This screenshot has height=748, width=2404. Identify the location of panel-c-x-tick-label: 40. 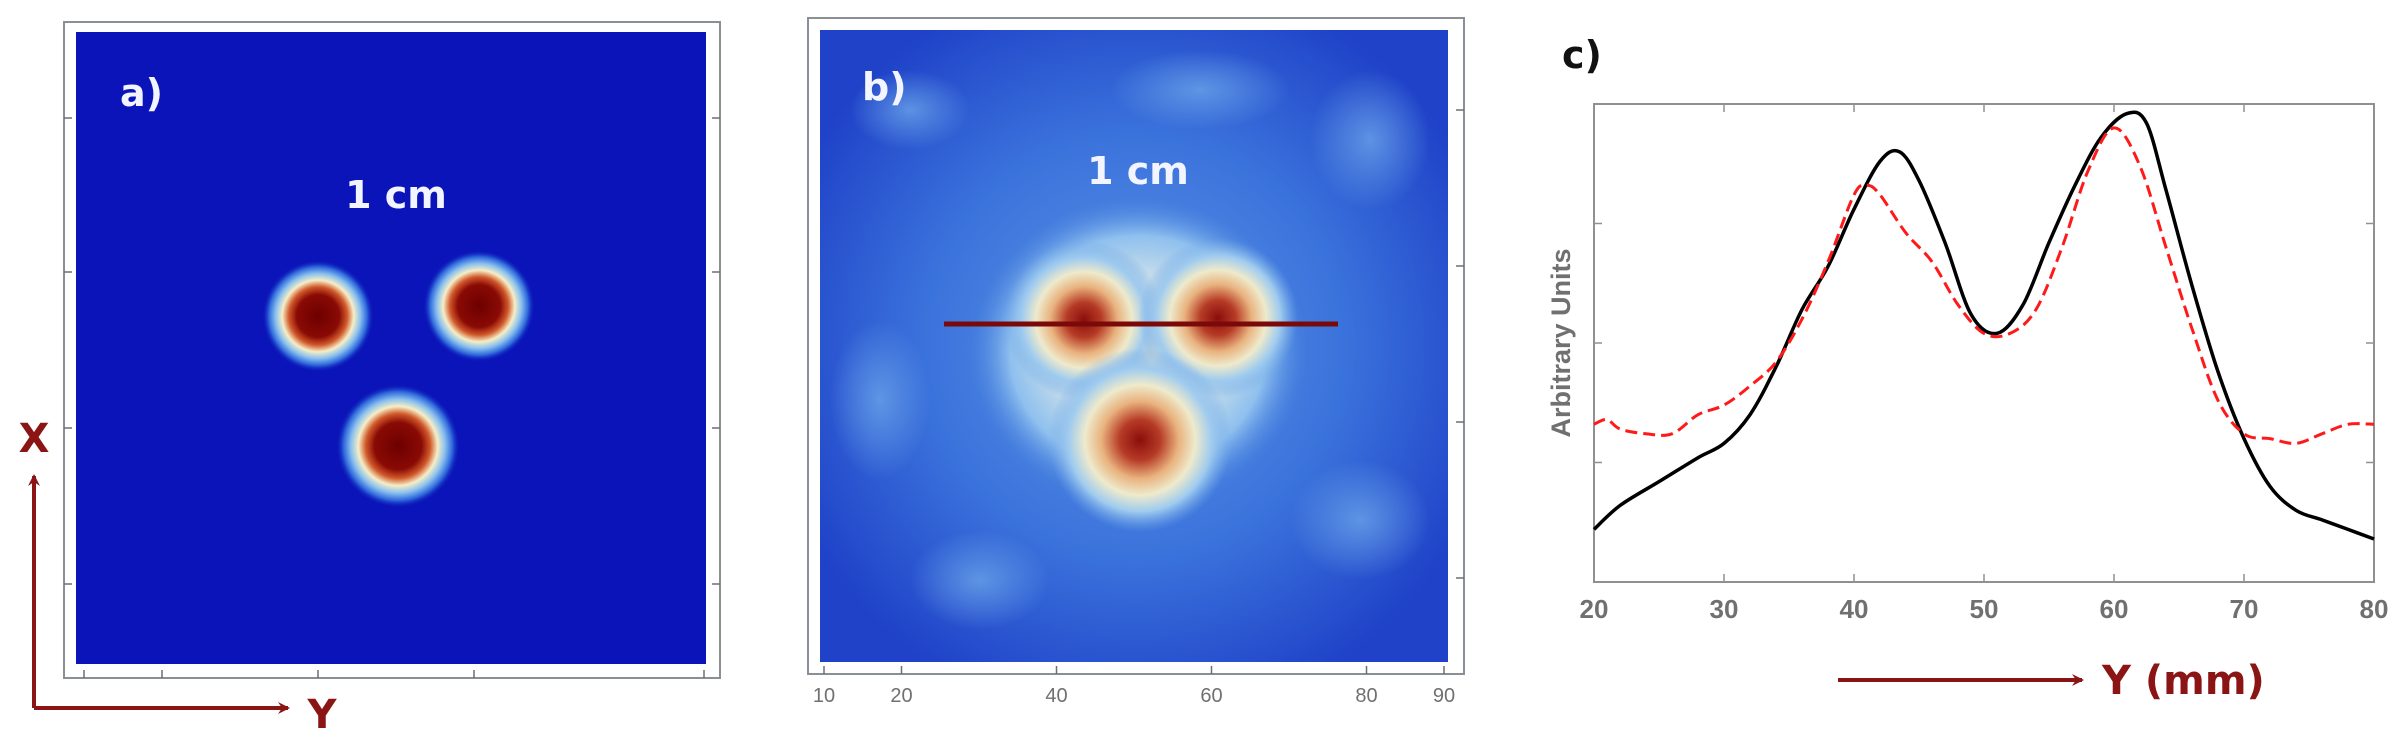
(1854, 609).